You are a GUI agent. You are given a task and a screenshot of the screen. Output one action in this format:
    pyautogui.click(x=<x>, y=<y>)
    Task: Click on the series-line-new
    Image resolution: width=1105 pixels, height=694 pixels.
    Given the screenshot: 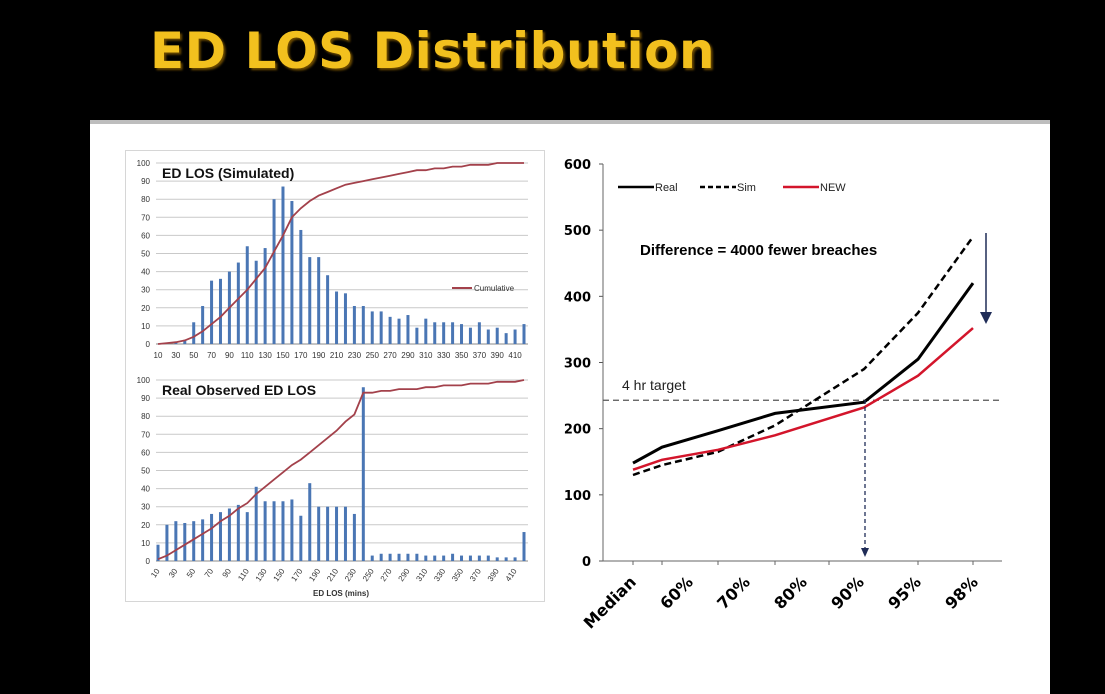 What is the action you would take?
    pyautogui.click(x=803, y=399)
    